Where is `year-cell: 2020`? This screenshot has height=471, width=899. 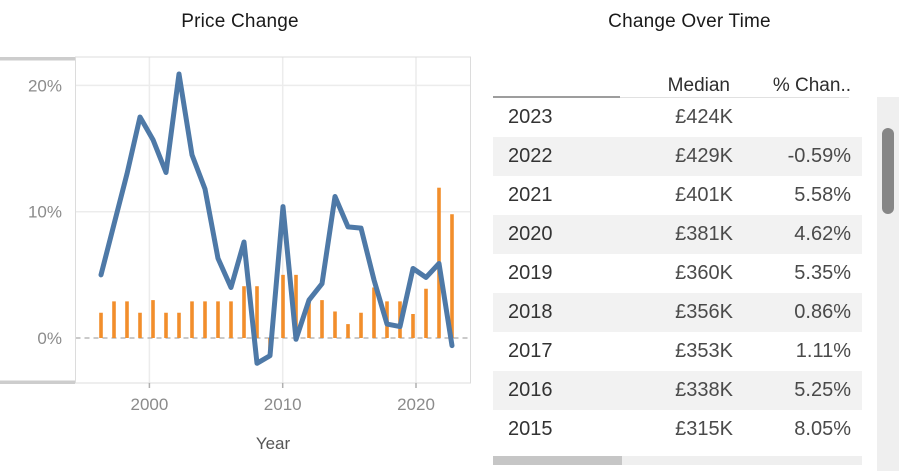
year-cell: 2020 is located at coordinates (530, 234).